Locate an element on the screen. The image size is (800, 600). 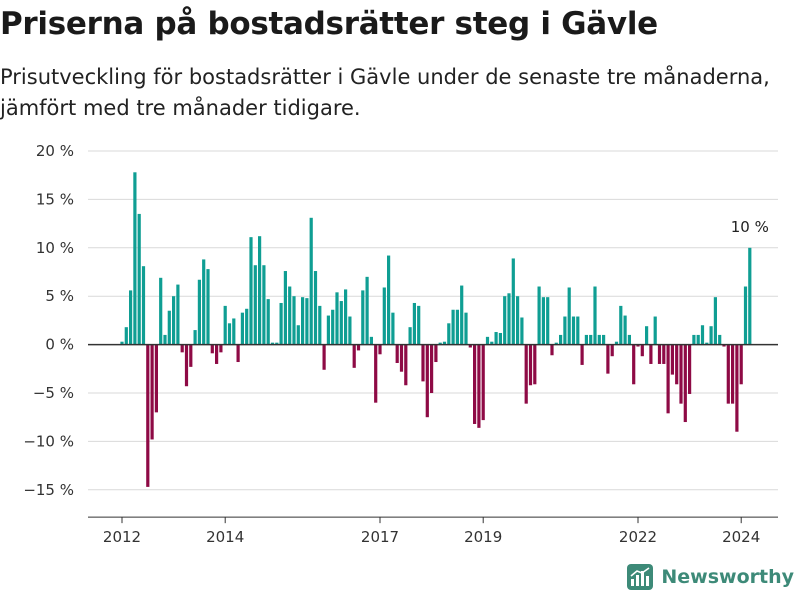
y-tick-label: 0 % is located at coordinates (59, 345).